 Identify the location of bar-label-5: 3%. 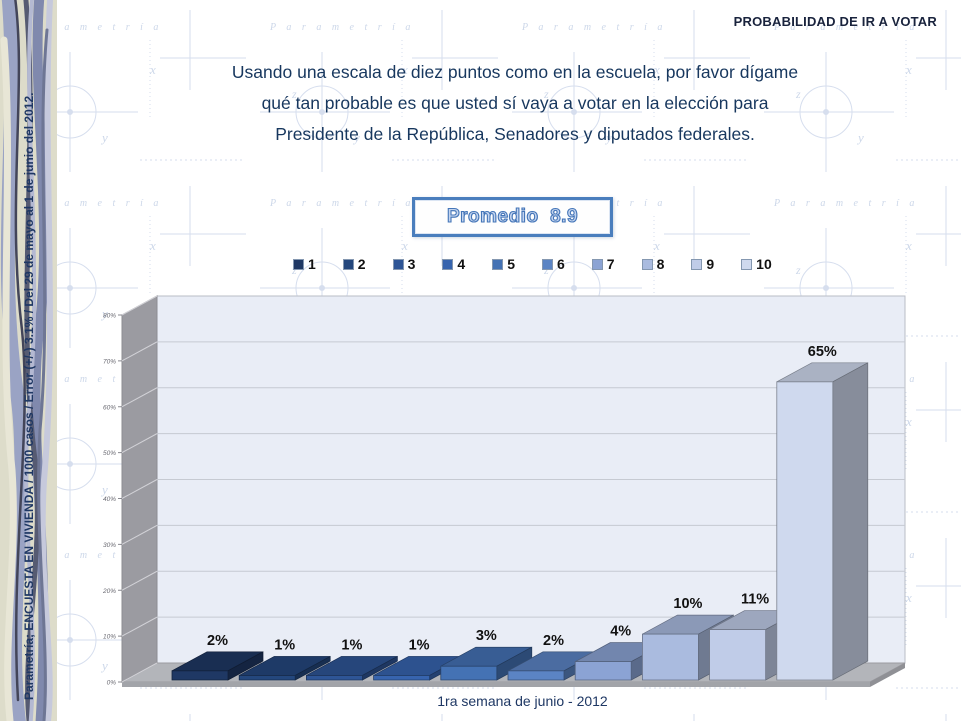
(486, 636).